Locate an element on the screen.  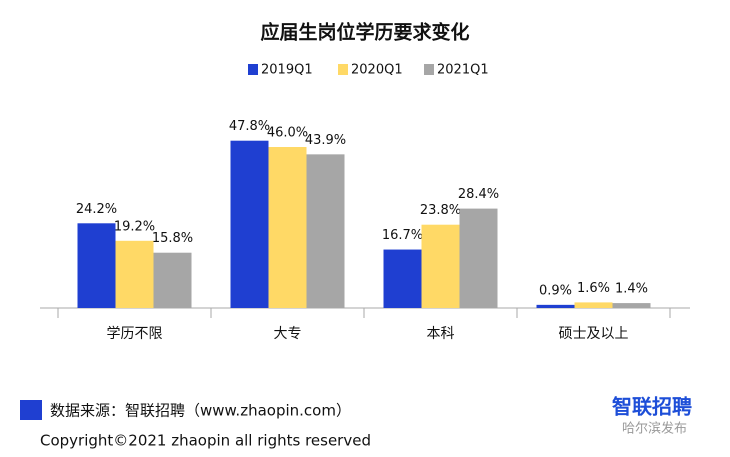
chart-title: 应届生岗位学历要求变化 is located at coordinates (364, 32).